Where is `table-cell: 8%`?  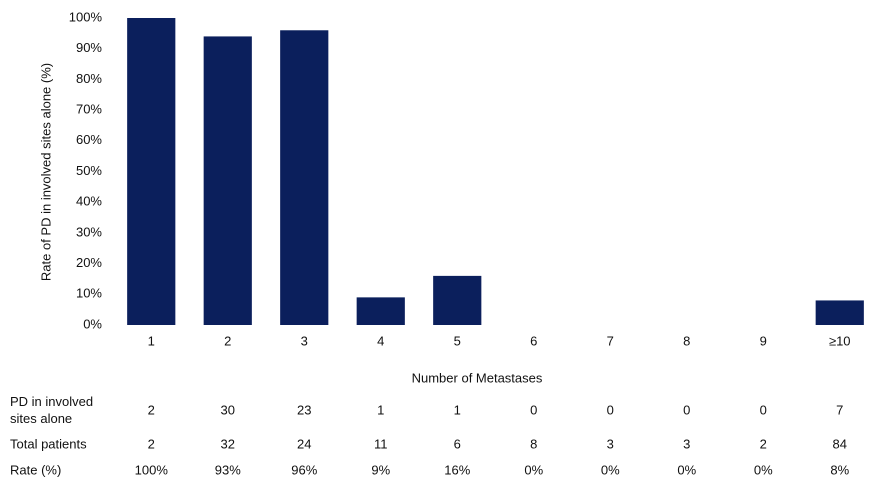
table-cell: 8% is located at coordinates (840, 470).